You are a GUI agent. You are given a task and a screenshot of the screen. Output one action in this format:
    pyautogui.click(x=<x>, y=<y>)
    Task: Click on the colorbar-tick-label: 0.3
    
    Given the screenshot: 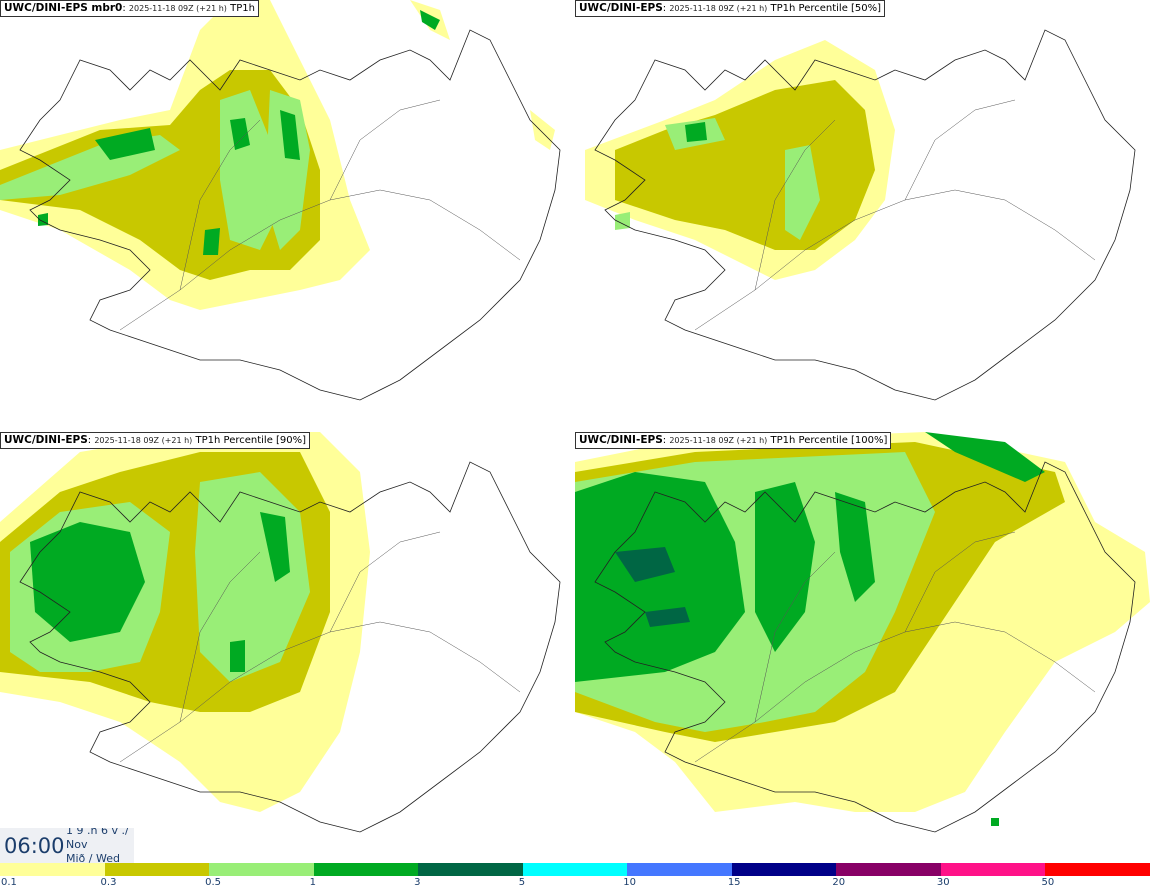 What is the action you would take?
    pyautogui.click(x=108, y=882)
    